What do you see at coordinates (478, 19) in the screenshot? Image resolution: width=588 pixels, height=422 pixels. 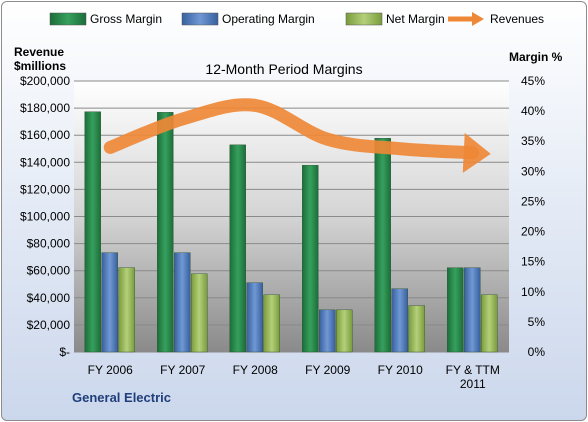 I see `legend-swatch-revenues-arrowhead` at bounding box center [478, 19].